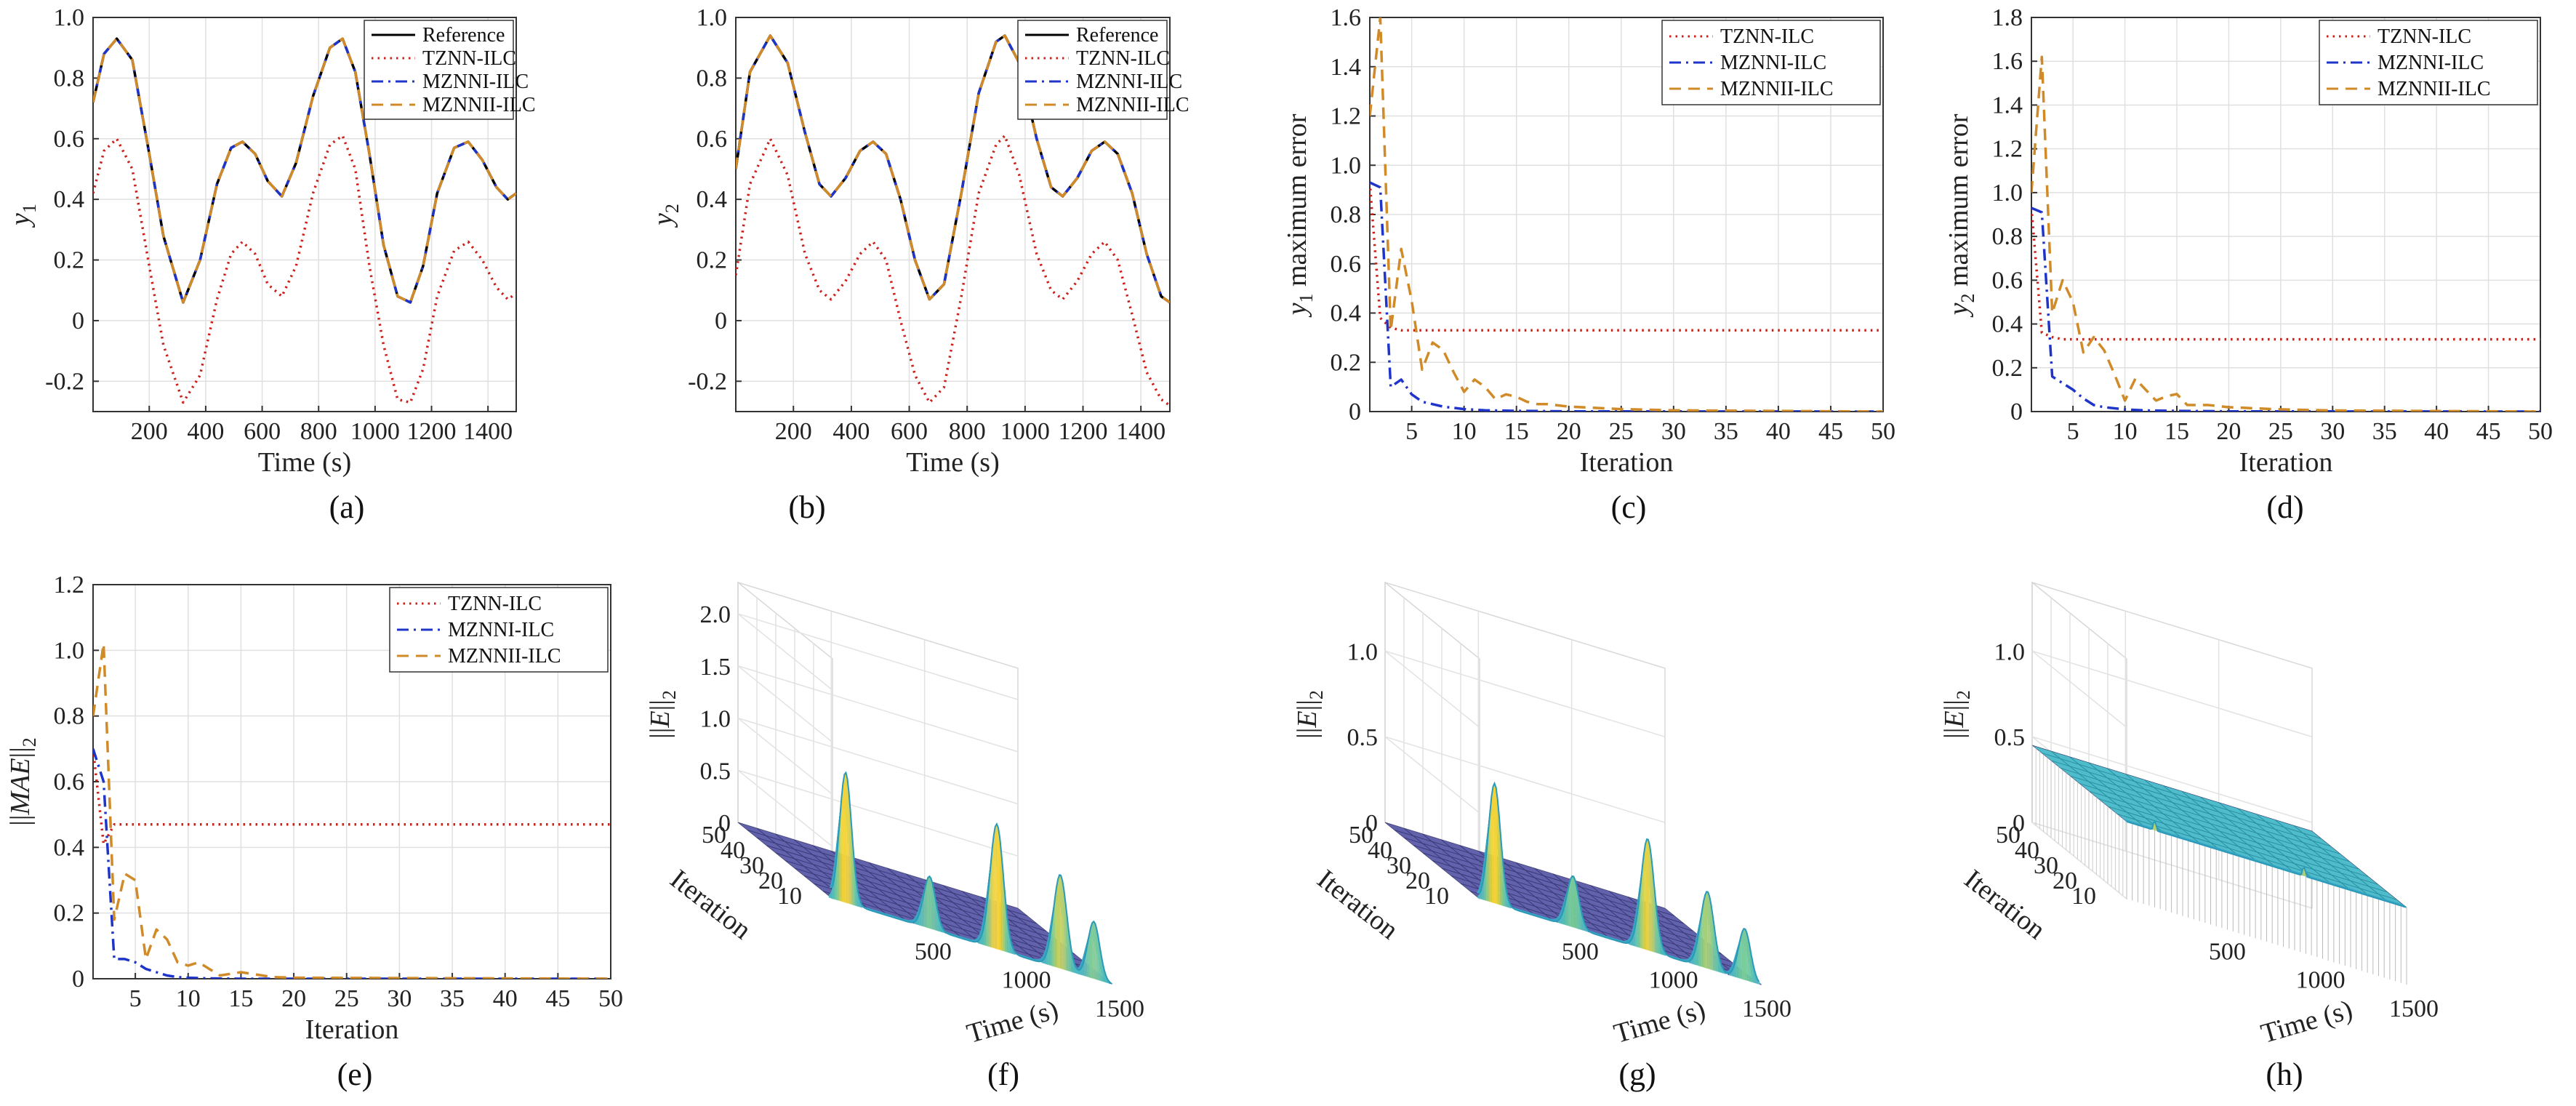 This screenshot has height=1106, width=2576. What do you see at coordinates (375, 432) in the screenshot?
I see `x-tick-label: 1000` at bounding box center [375, 432].